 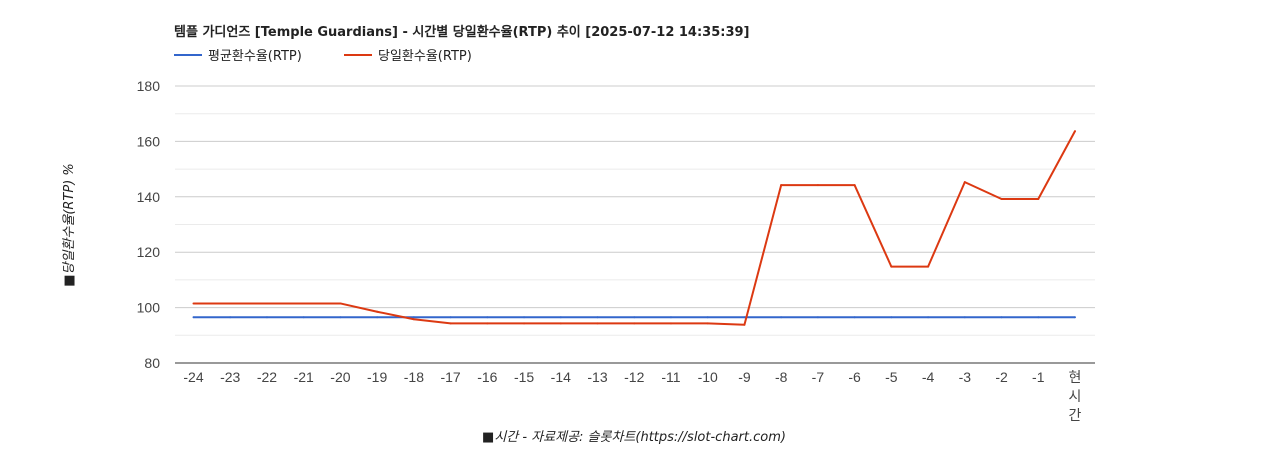 I want to click on y-tick-label: 160, so click(x=149, y=141).